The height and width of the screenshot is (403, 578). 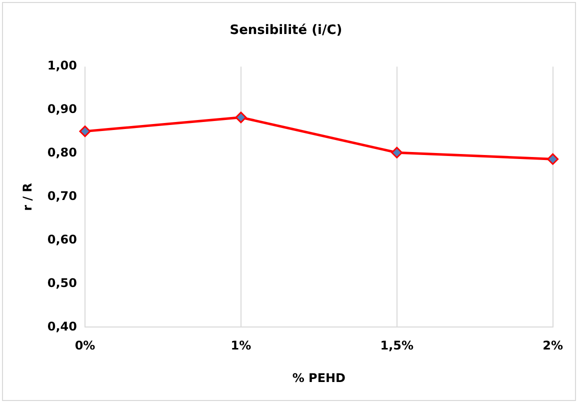 What do you see at coordinates (62, 326) in the screenshot?
I see `y-tick-label: 0,40` at bounding box center [62, 326].